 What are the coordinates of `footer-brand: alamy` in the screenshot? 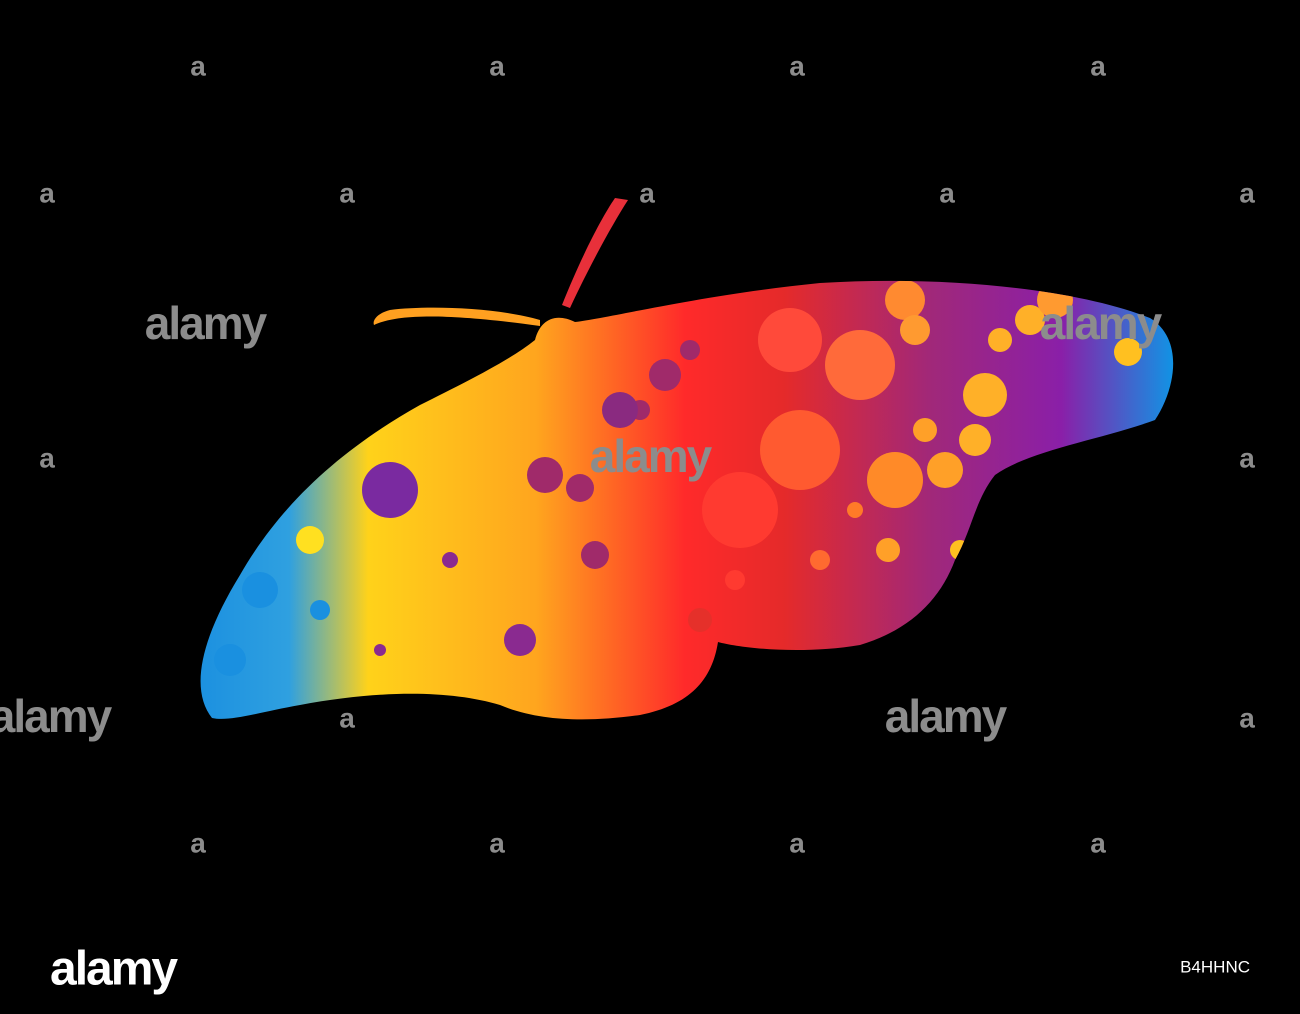 It's located at (114, 969).